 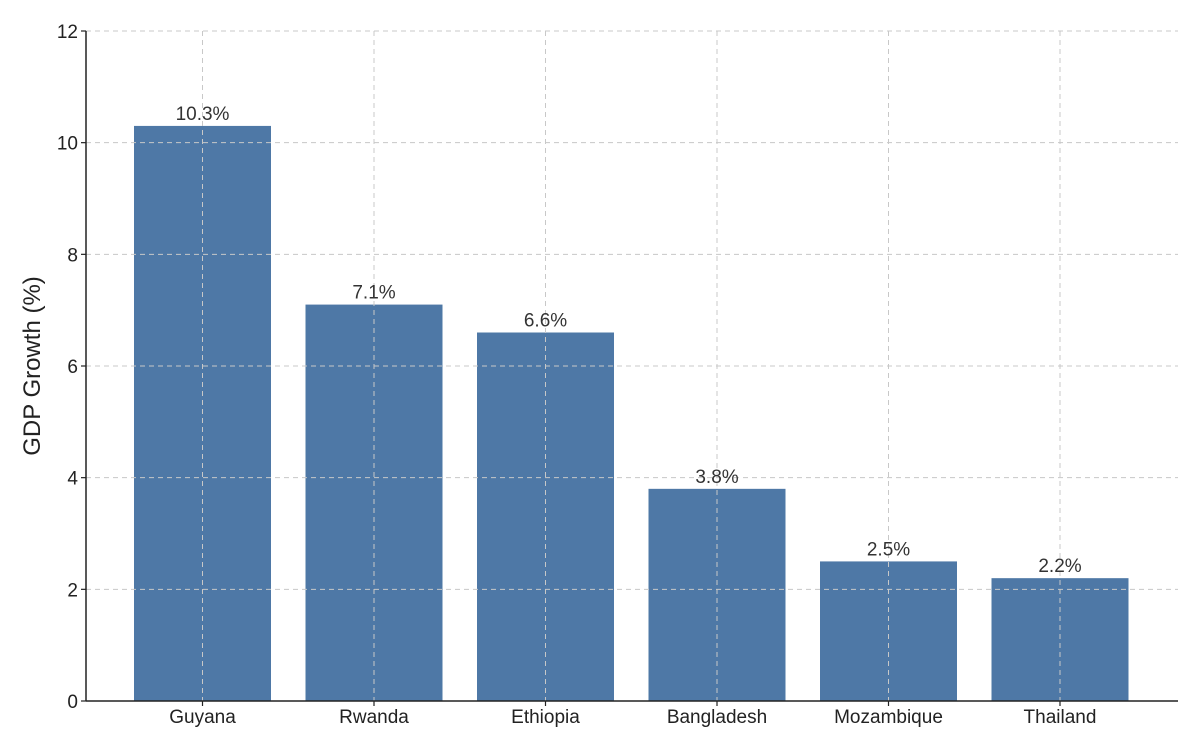 What do you see at coordinates (374, 717) in the screenshot?
I see `x-tick-label-rwanda: Rwanda` at bounding box center [374, 717].